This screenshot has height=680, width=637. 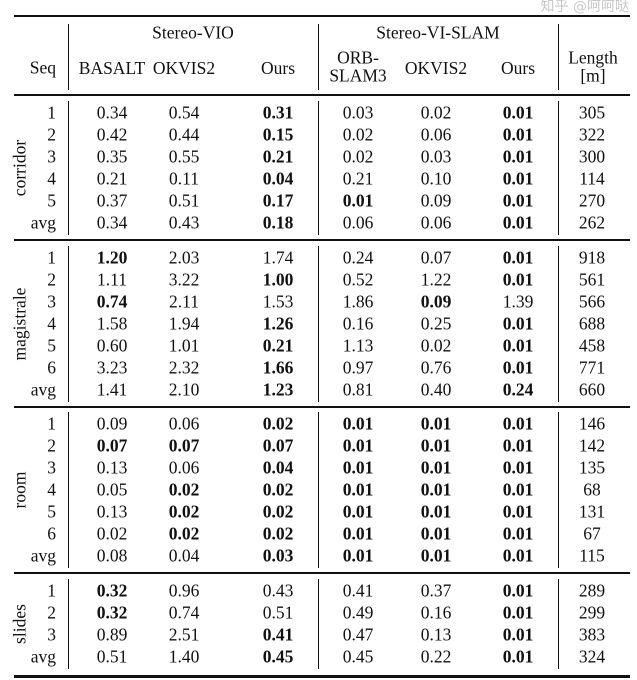 I want to click on length-cell: 561, so click(x=592, y=279).